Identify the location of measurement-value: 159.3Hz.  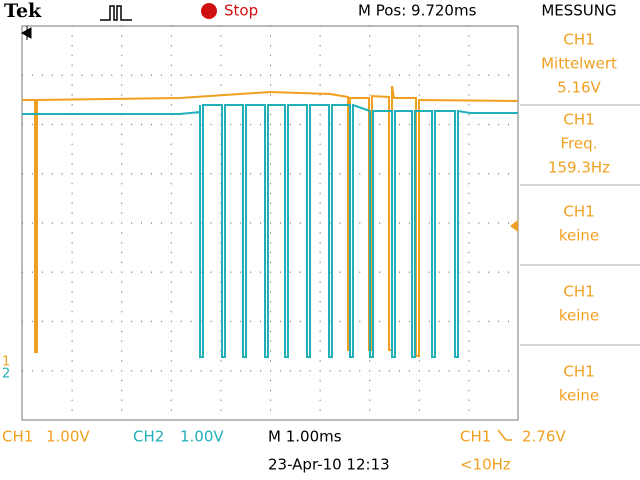
(579, 168).